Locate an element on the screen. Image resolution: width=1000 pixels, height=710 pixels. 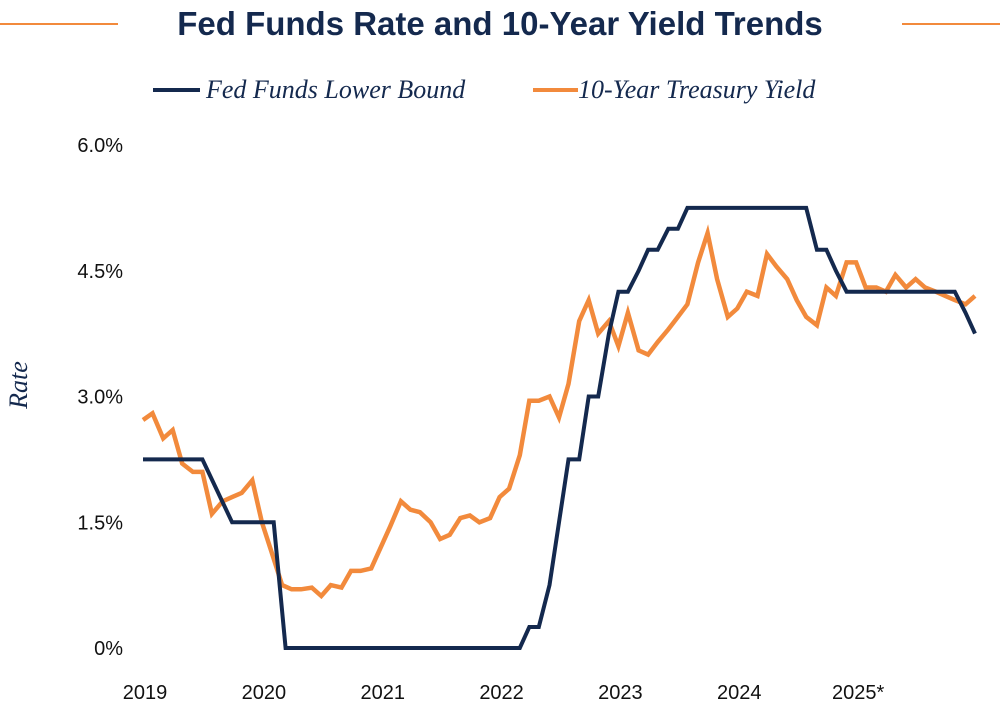
x-tick-label: 2025* is located at coordinates (858, 693).